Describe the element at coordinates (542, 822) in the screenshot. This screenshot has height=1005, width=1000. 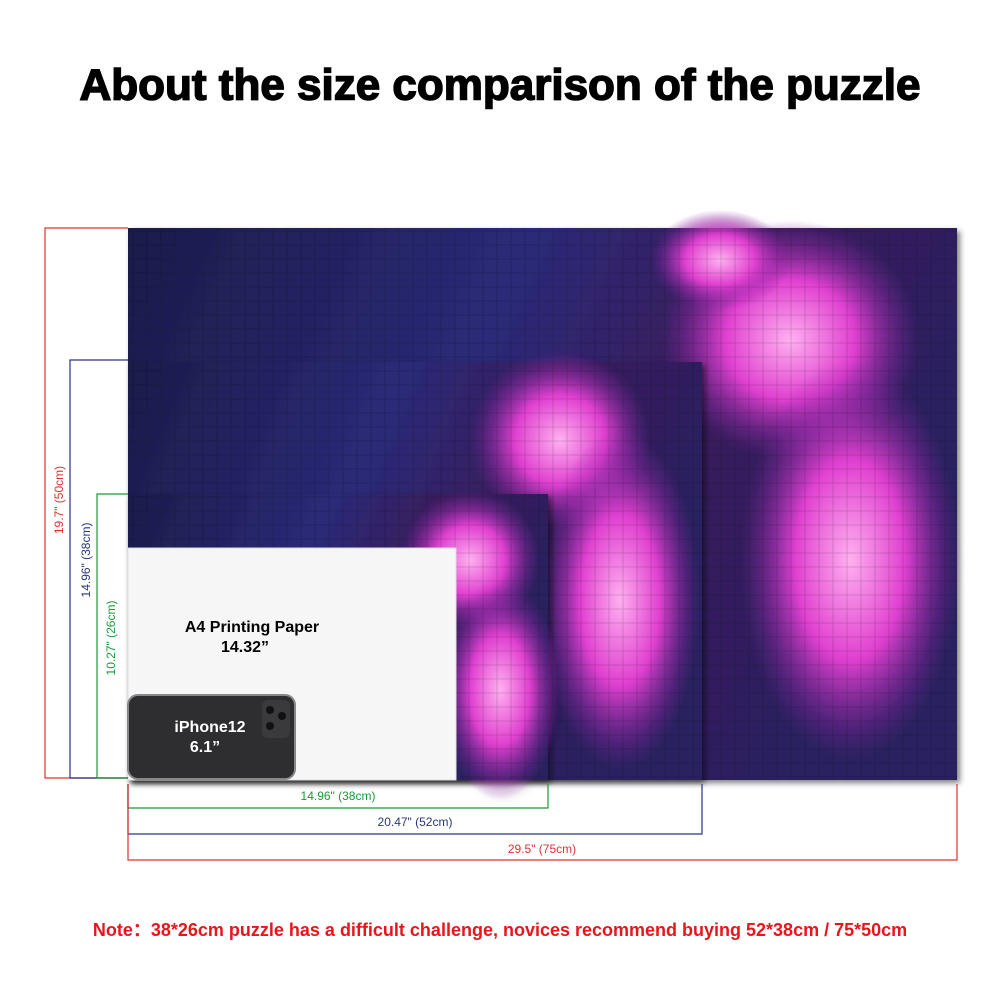
I see `width-lines` at that location.